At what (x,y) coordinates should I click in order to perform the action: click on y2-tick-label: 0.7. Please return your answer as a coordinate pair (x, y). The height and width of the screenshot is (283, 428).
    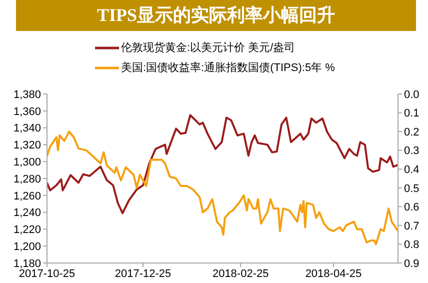
    Looking at the image, I should click on (412, 226).